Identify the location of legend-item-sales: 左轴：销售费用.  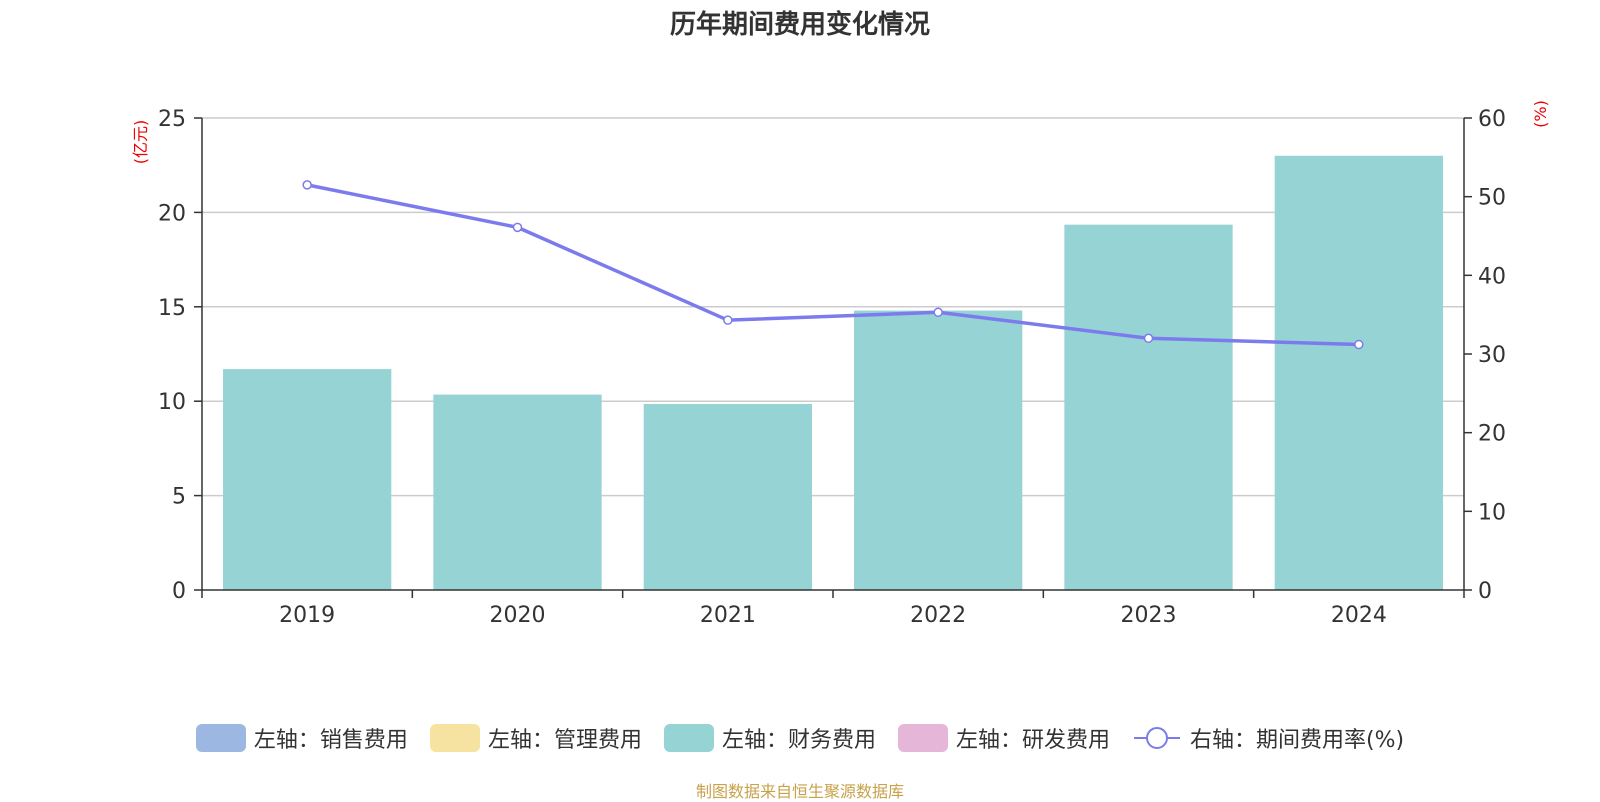
(301, 738).